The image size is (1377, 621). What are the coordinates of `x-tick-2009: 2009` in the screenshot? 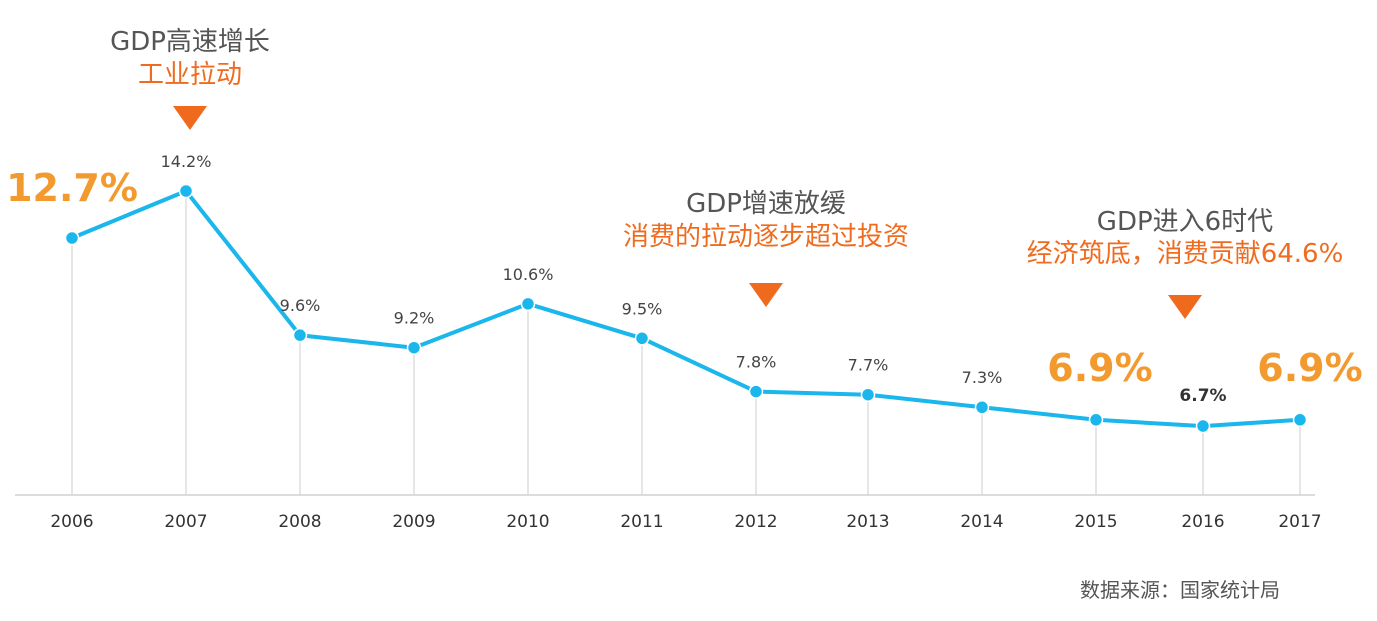 It's located at (413, 522).